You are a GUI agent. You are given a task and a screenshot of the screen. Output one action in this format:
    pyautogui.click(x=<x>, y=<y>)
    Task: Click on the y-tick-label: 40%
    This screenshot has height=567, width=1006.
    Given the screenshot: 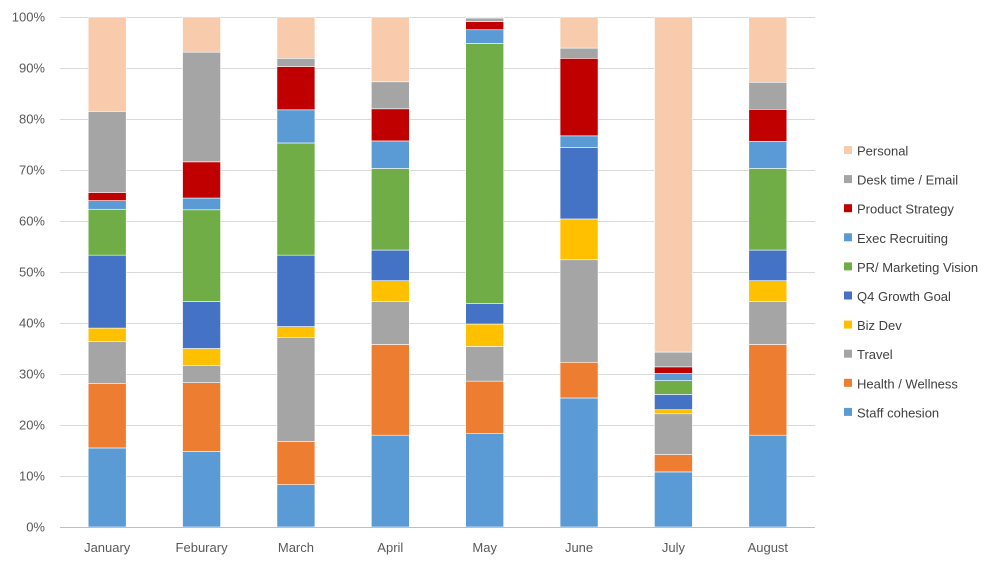 What is the action you would take?
    pyautogui.click(x=32, y=323)
    